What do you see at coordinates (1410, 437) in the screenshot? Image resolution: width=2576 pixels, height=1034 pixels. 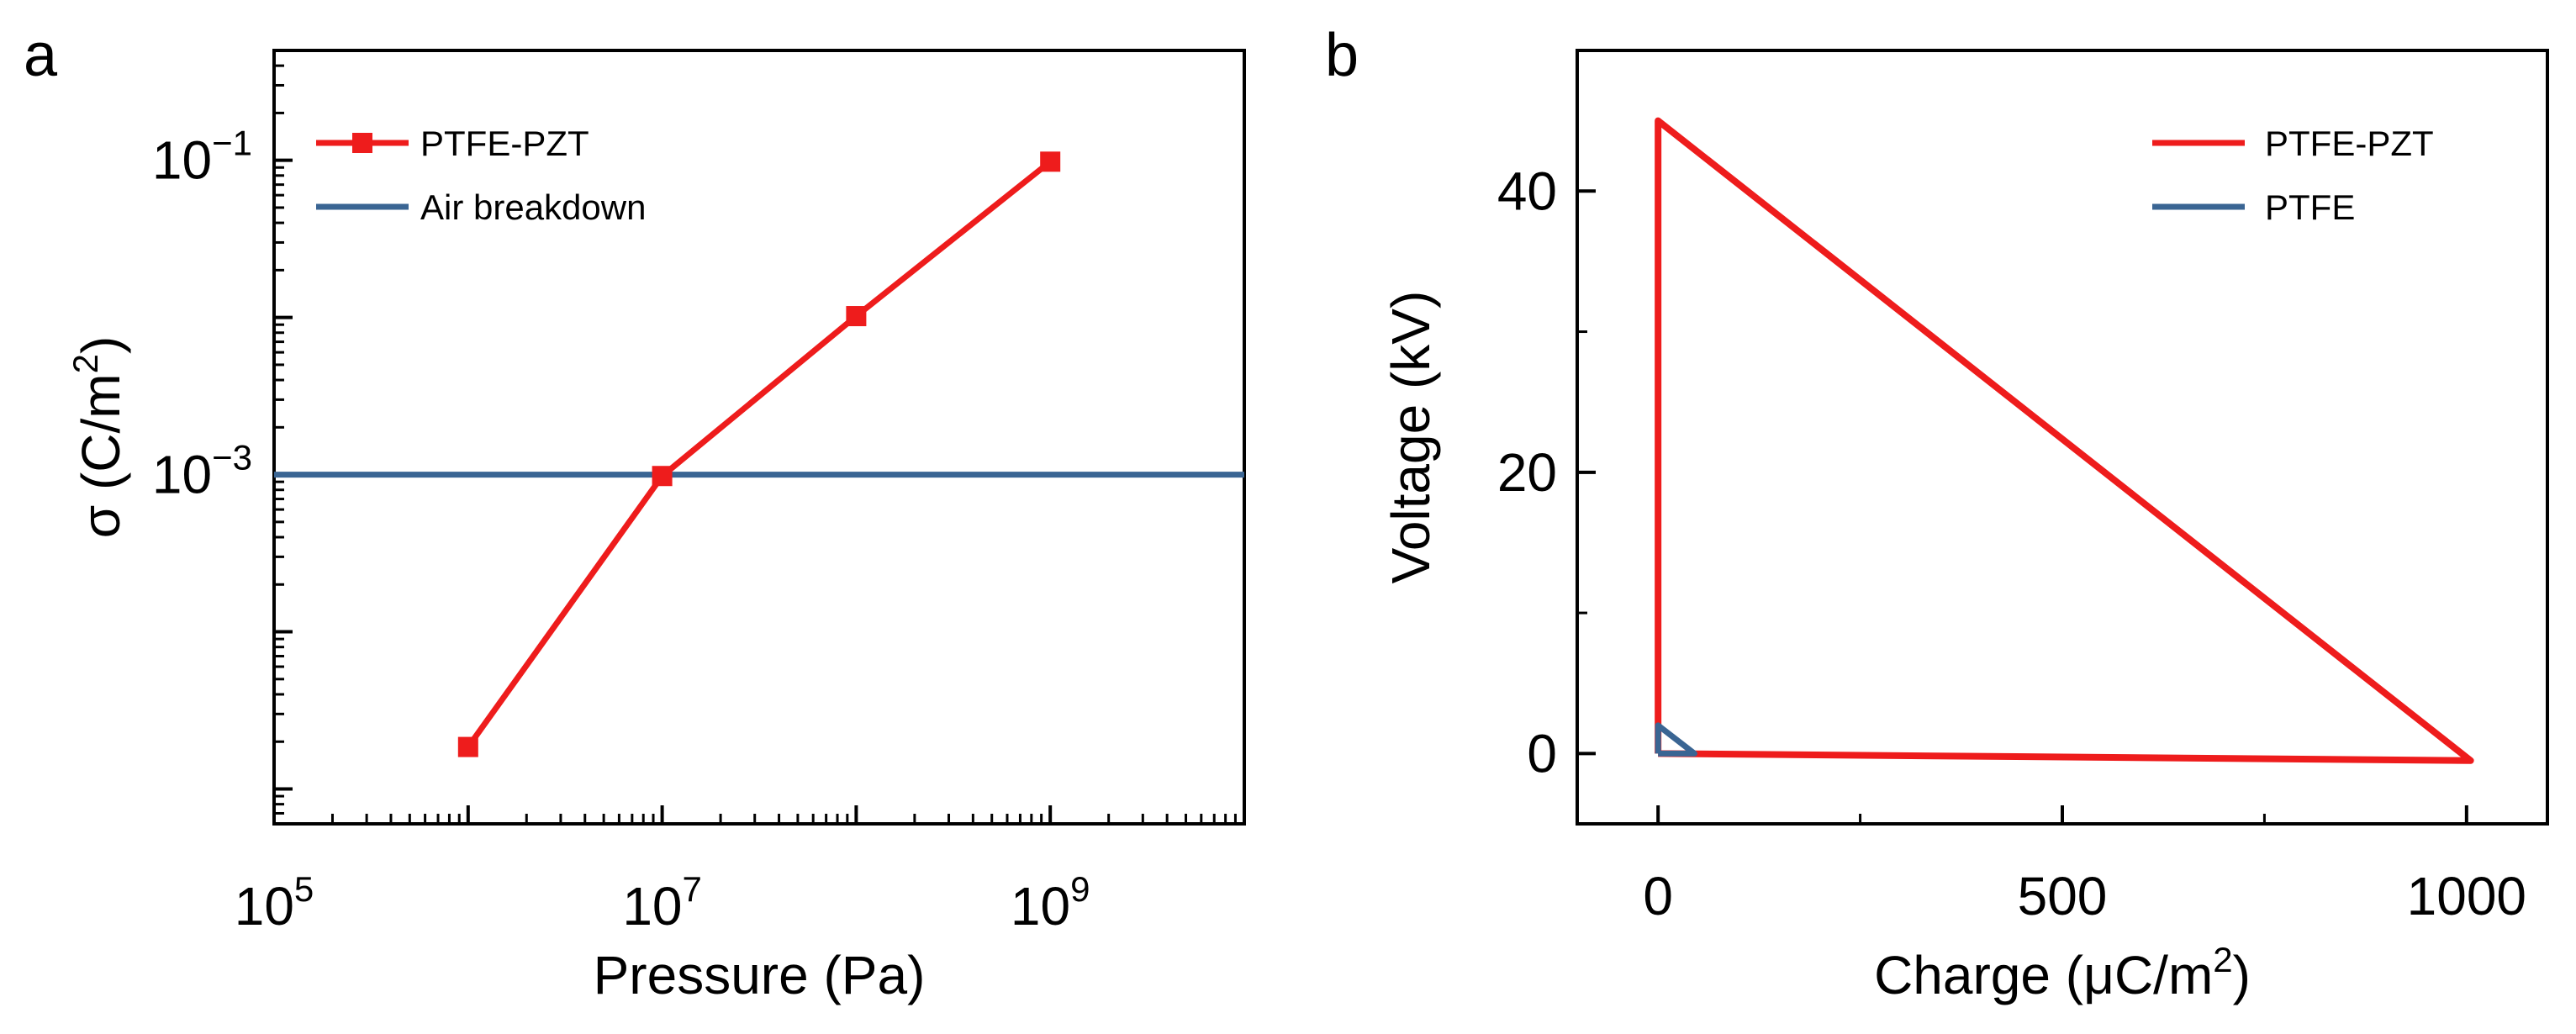 I see `y-axis-title-b: Voltage (kV)` at bounding box center [1410, 437].